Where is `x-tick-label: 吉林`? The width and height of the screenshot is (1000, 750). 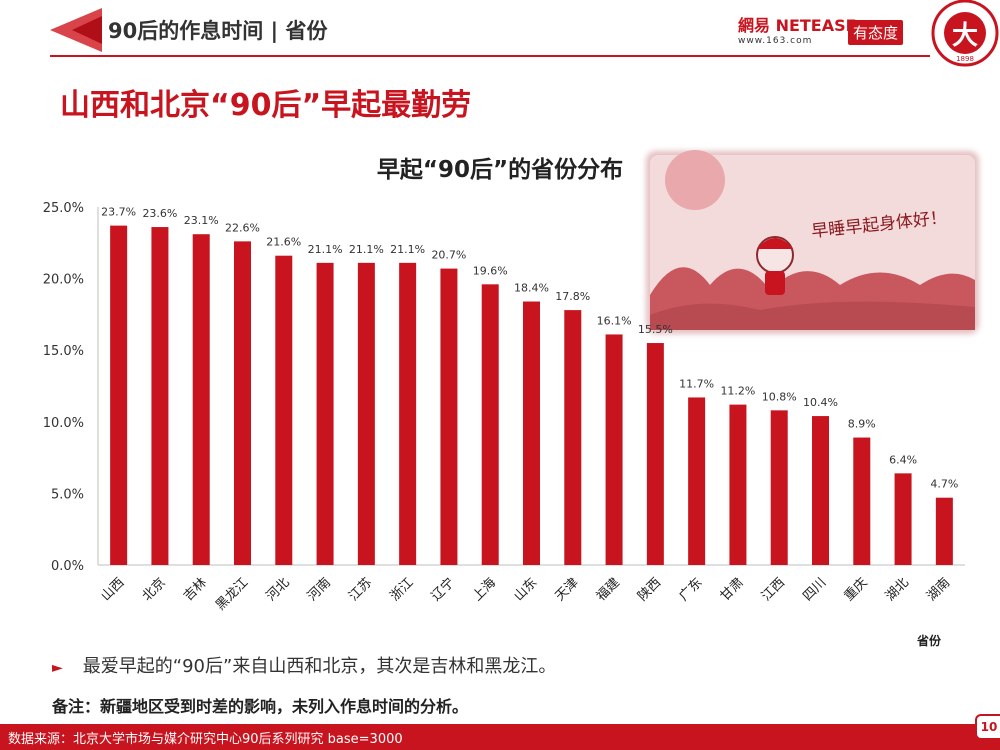
x-tick-label: 吉林 is located at coordinates (195, 589).